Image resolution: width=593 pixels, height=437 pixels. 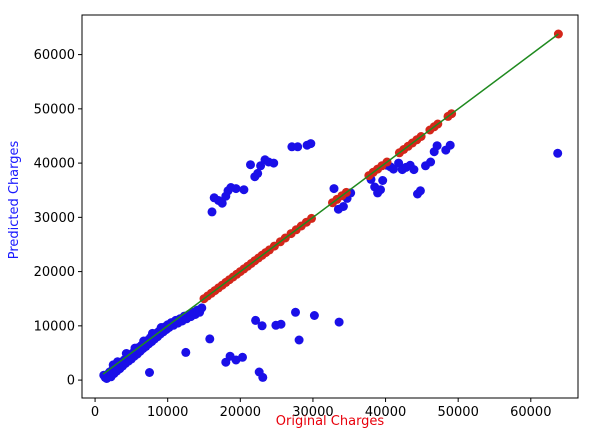 I want to click on x-tick-label: 30000, so click(x=312, y=412).